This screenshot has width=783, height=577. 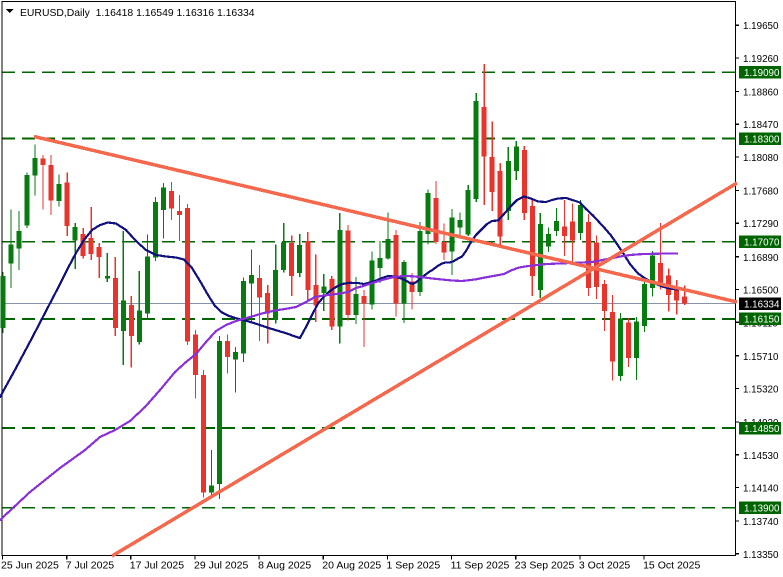 What do you see at coordinates (762, 243) in the screenshot?
I see `svg-text: 1.17070` at bounding box center [762, 243].